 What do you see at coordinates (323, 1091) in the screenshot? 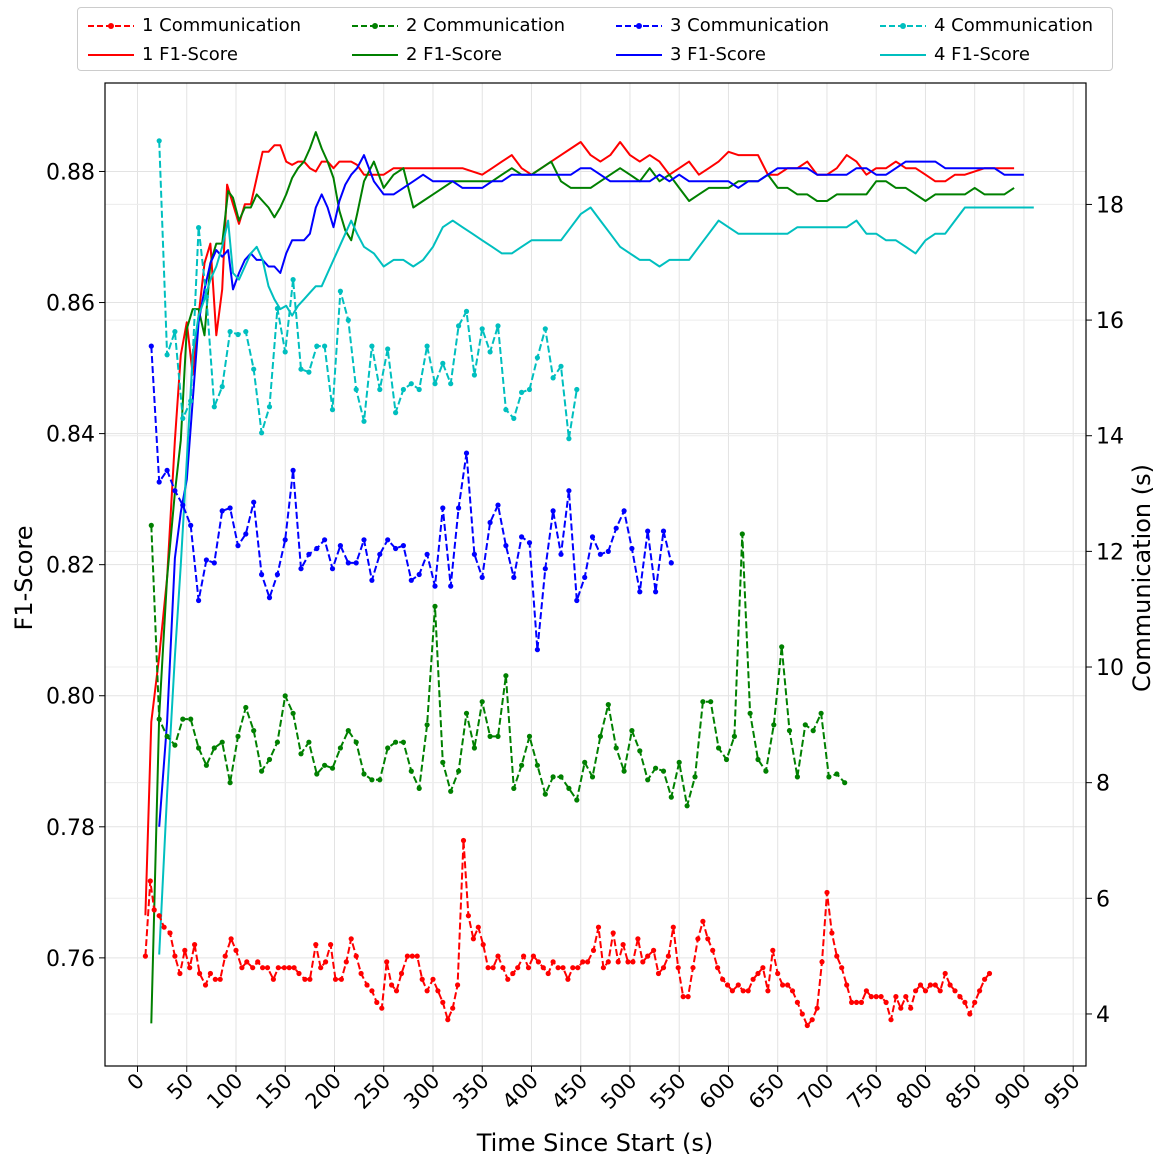
I see `x-tick-label: 200` at bounding box center [323, 1091].